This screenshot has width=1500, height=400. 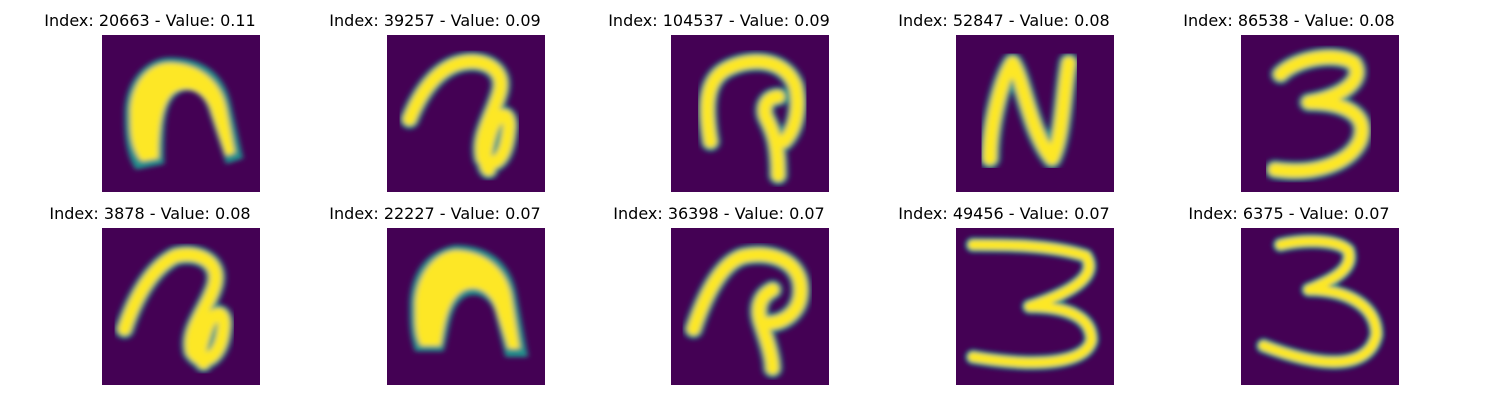 I want to click on sample-title: Index: 86538 - Value: 0.08, so click(x=1289, y=20).